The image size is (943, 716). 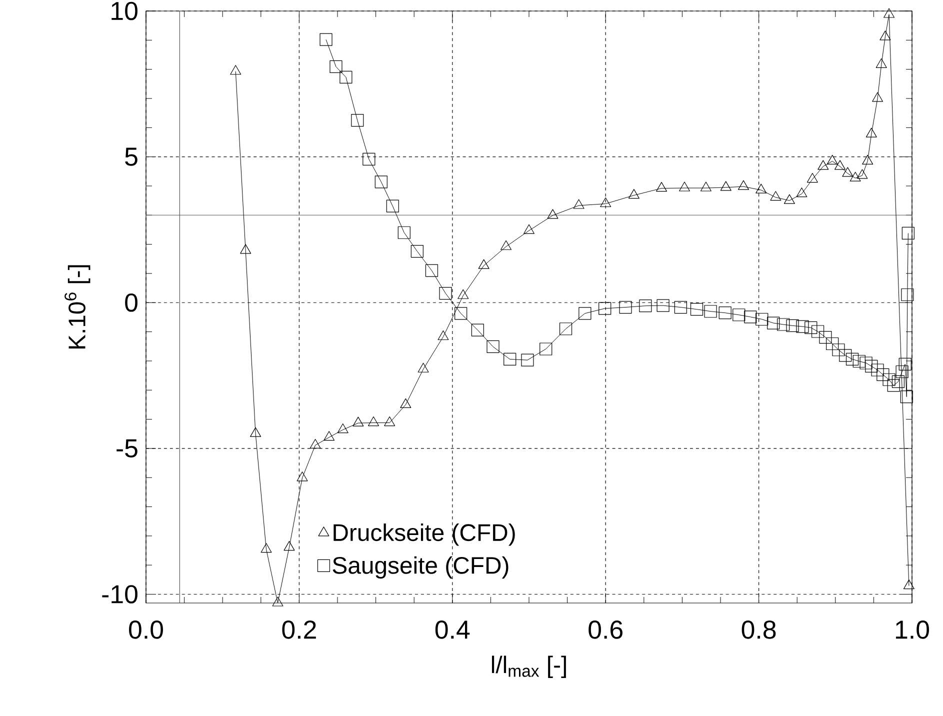 What do you see at coordinates (131, 302) in the screenshot?
I see `y-tick-label: 0` at bounding box center [131, 302].